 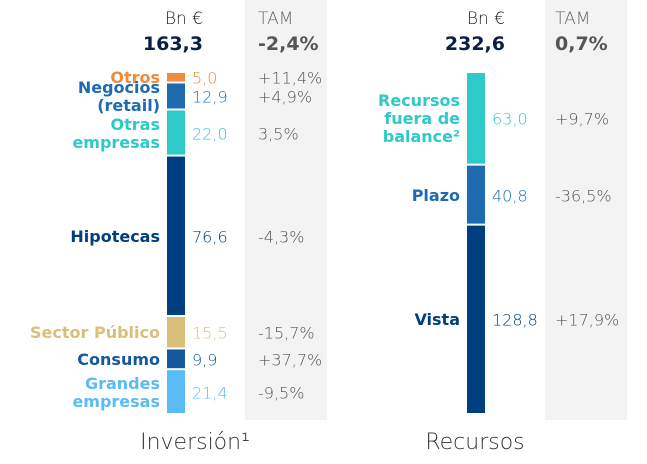 What do you see at coordinates (582, 119) in the screenshot?
I see `tam-label: +9,7%` at bounding box center [582, 119].